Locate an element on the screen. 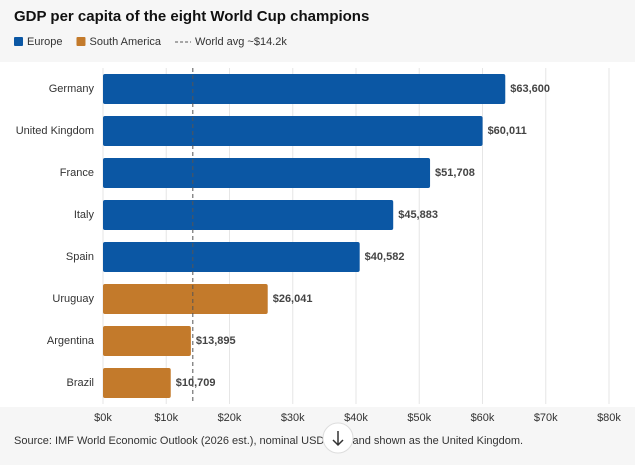  x-tick-label: $10k is located at coordinates (166, 418).